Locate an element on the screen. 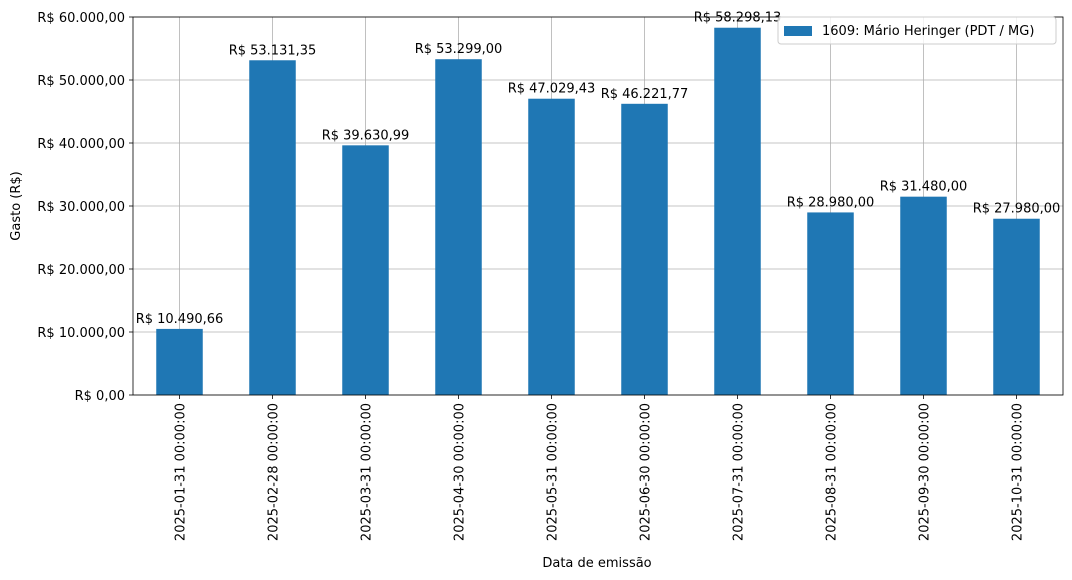  bar-value-label: R$ 10.490,66 is located at coordinates (180, 319).